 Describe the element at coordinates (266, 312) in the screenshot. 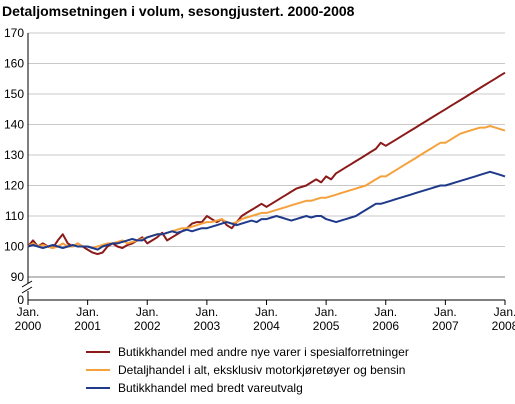

I see `x-tick-label-month-4: Jan.` at that location.